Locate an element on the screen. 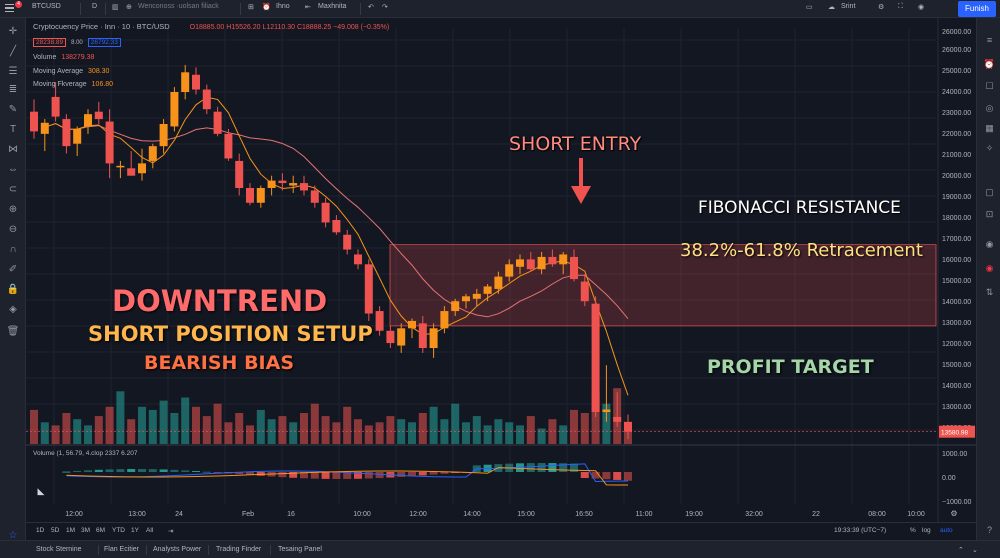 The height and width of the screenshot is (558, 1000). alerts-panel-icon: ⏰ is located at coordinates (989, 64).